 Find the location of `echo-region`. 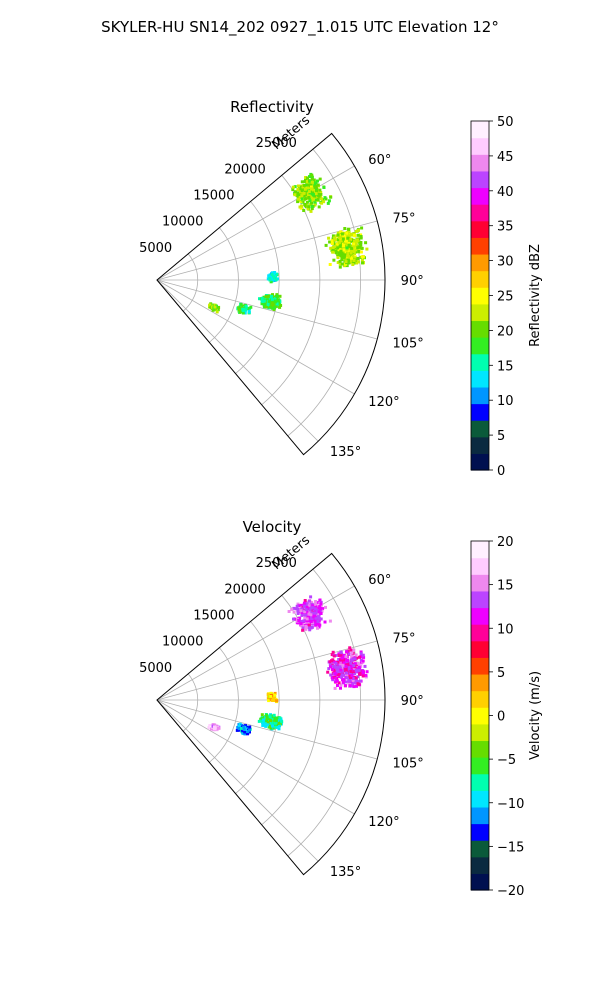

echo-region is located at coordinates (214, 727).